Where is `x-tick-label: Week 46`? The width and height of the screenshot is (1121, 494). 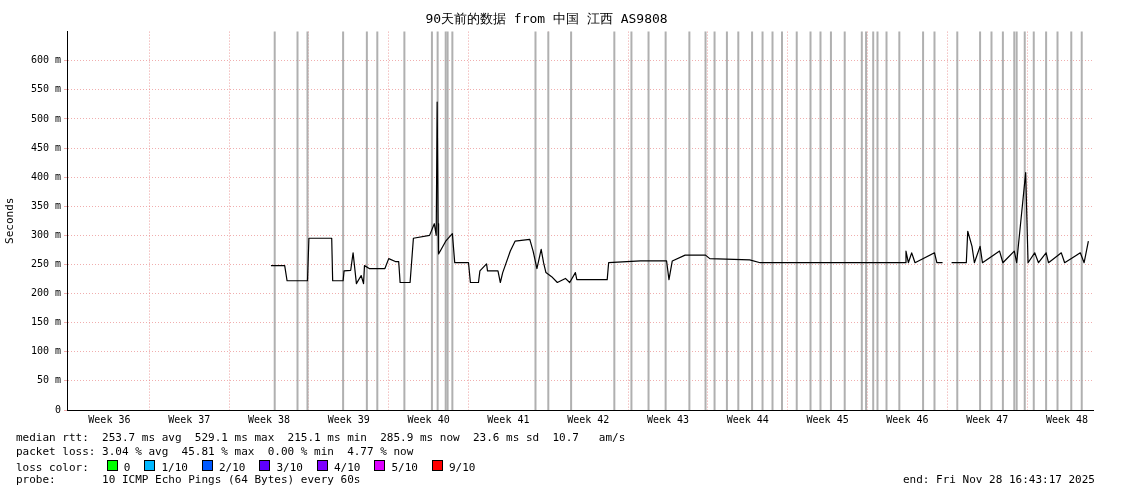
x-tick-label: Week 46 is located at coordinates (907, 419).